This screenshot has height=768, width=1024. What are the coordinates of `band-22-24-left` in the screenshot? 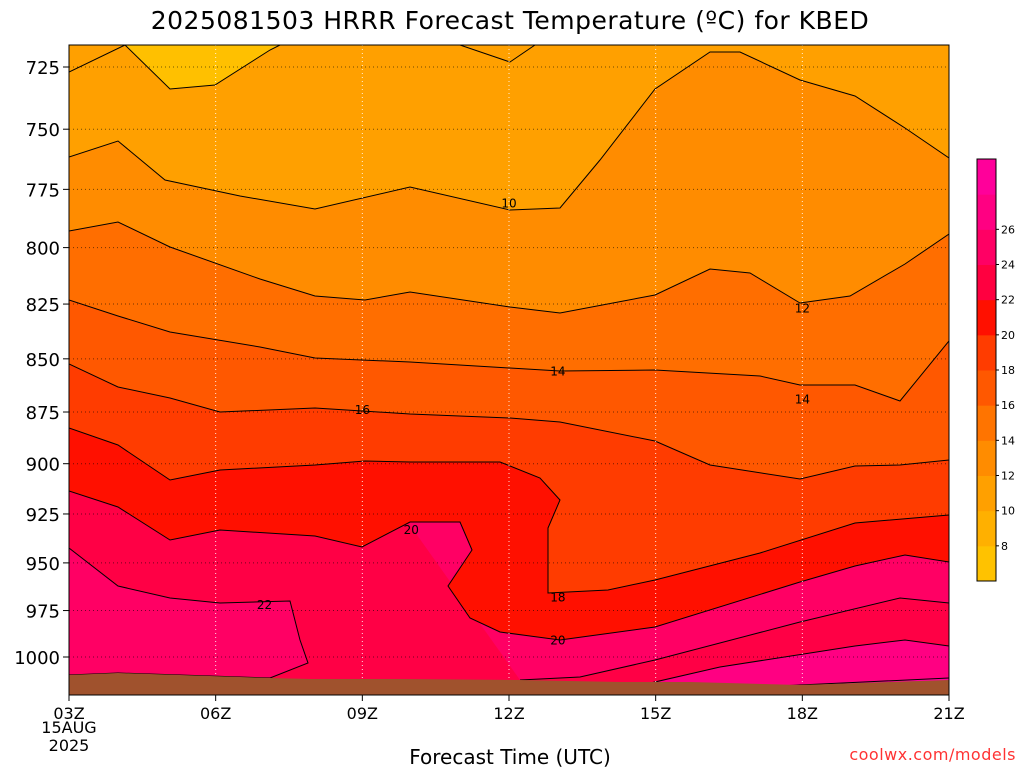 It's located at (188, 613).